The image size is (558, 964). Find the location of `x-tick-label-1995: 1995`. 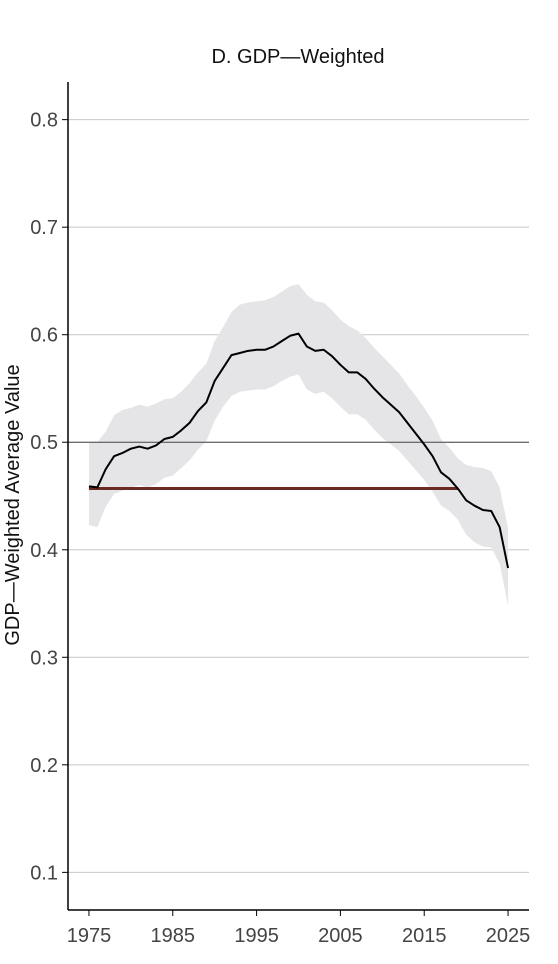

x-tick-label-1995: 1995 is located at coordinates (256, 936).